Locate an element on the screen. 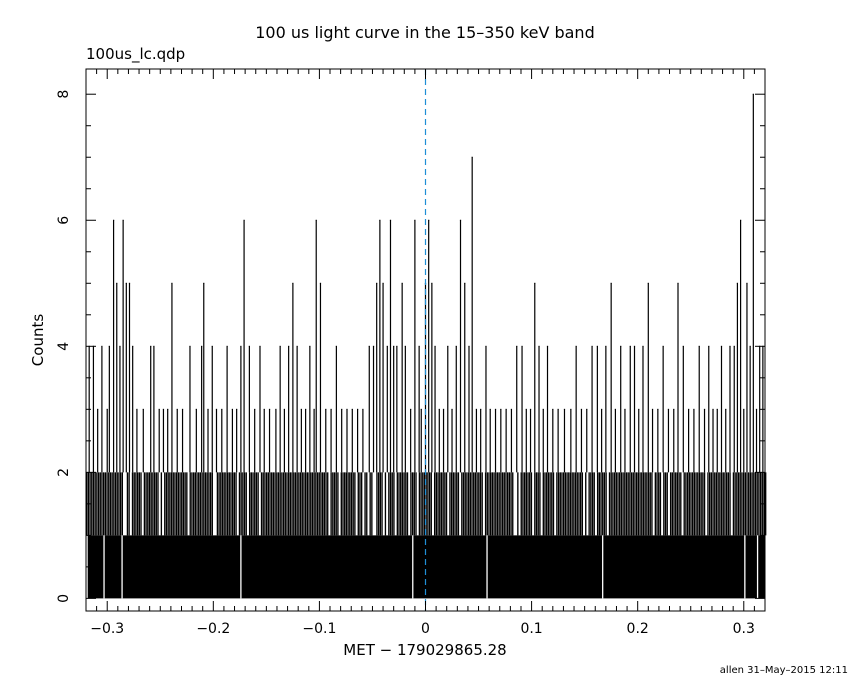  x-tick-label: −0.2 is located at coordinates (213, 629).